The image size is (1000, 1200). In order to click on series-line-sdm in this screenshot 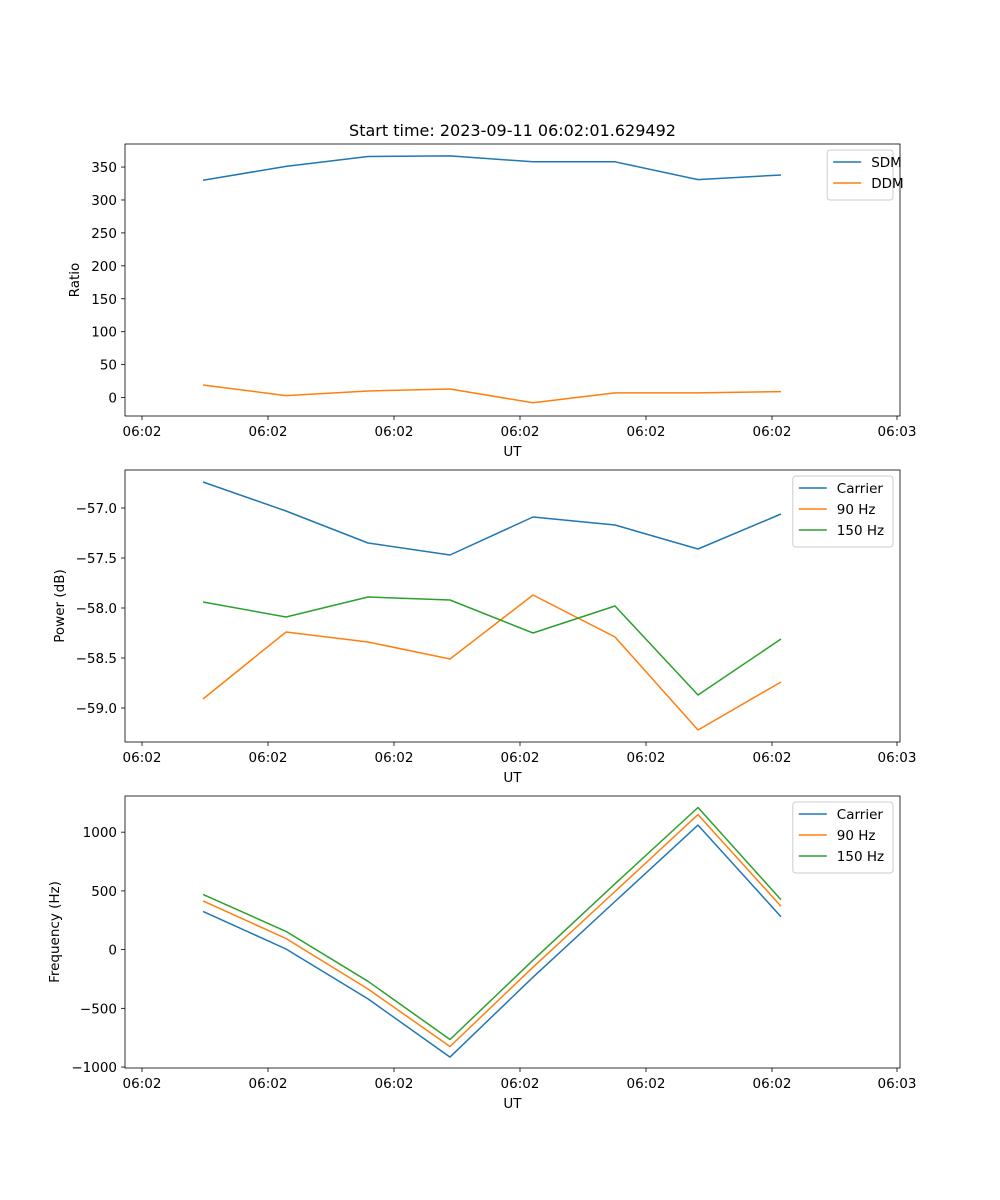, I will do `click(492, 168)`.